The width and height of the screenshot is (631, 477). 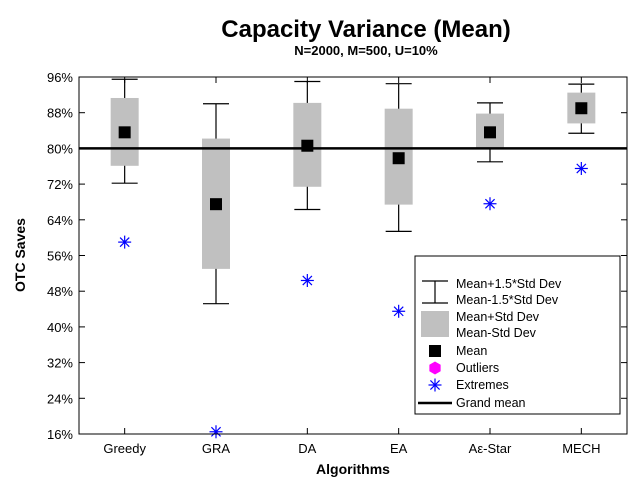 I want to click on x-axis-label: Algorithms, so click(x=353, y=469).